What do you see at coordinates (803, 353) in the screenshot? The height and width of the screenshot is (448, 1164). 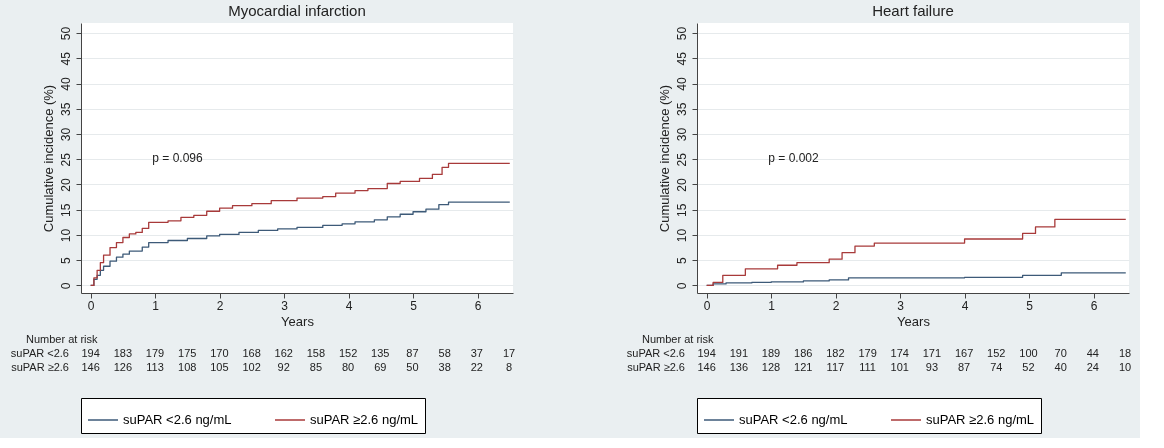 I see `text: 186` at bounding box center [803, 353].